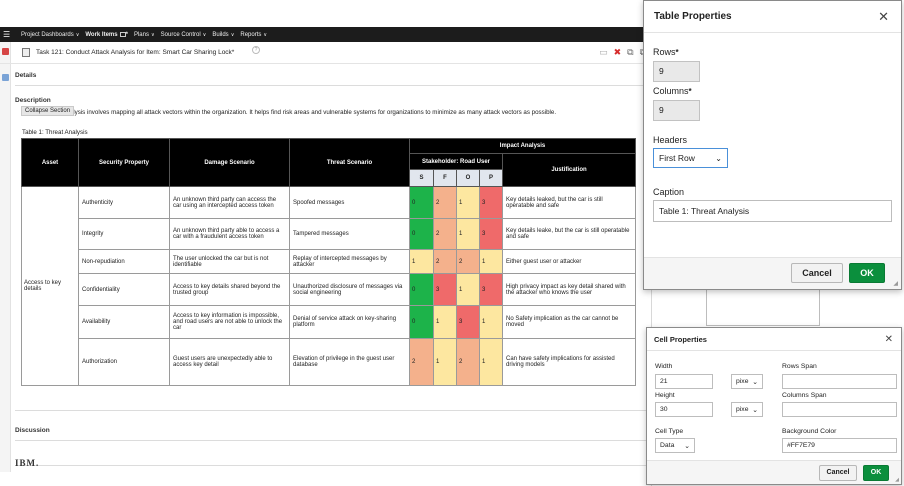 The width and height of the screenshot is (904, 486). I want to click on copy-icon: ⧉, so click(630, 52).